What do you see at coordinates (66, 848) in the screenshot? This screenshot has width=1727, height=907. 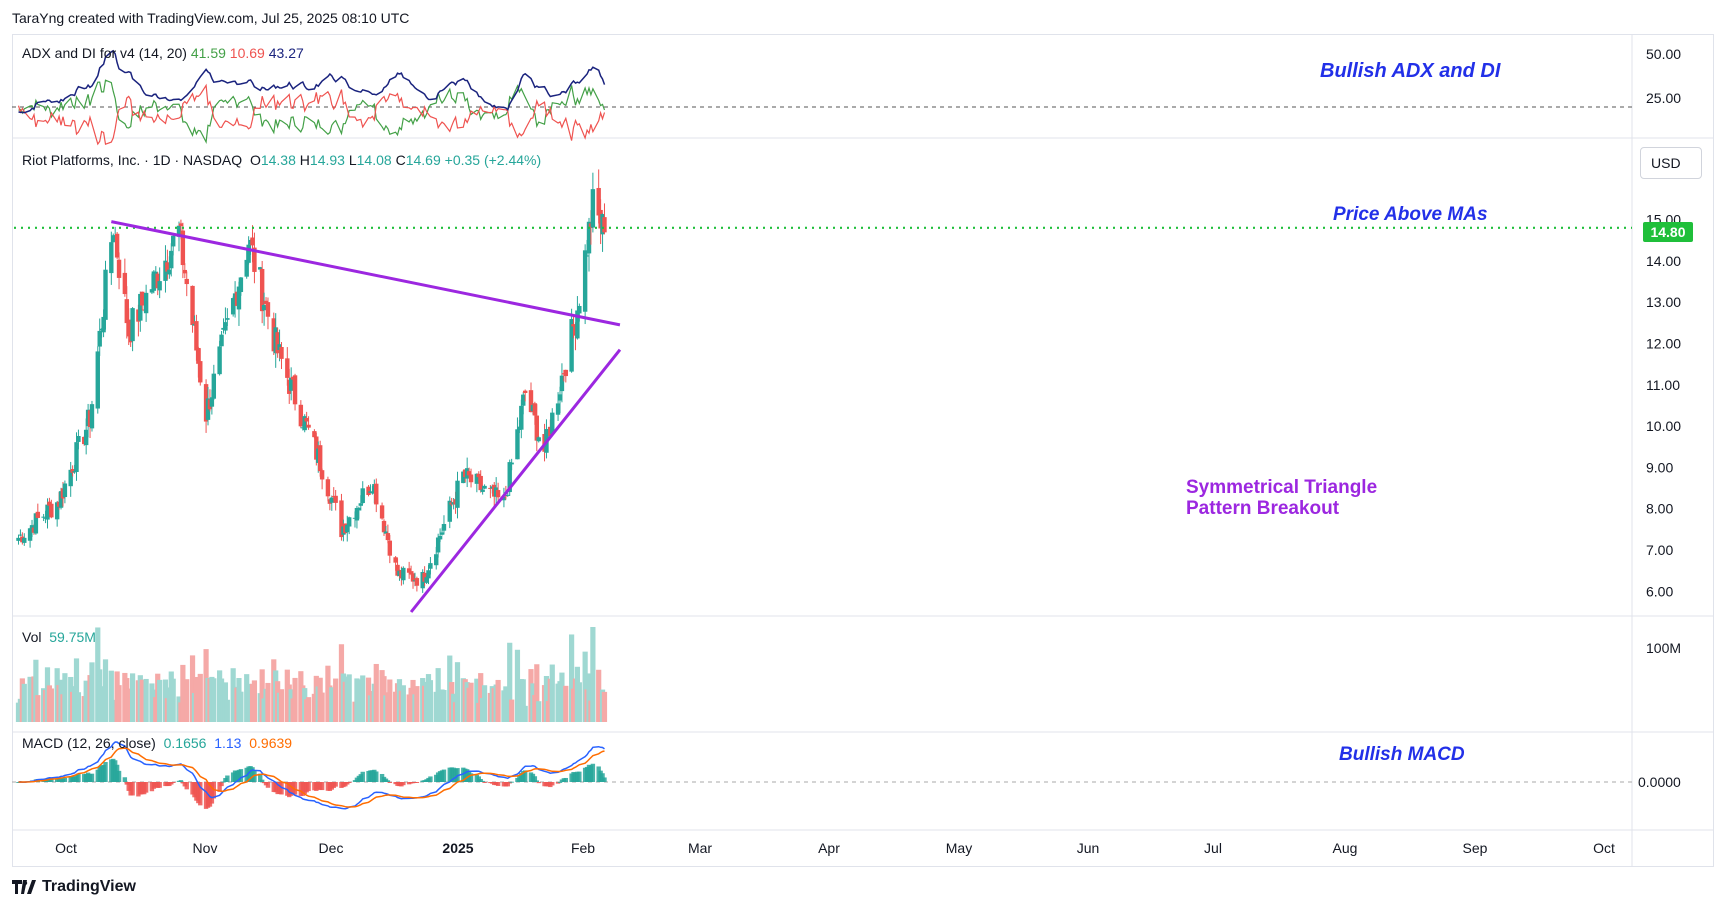 I see `x-axis-label: Oct` at bounding box center [66, 848].